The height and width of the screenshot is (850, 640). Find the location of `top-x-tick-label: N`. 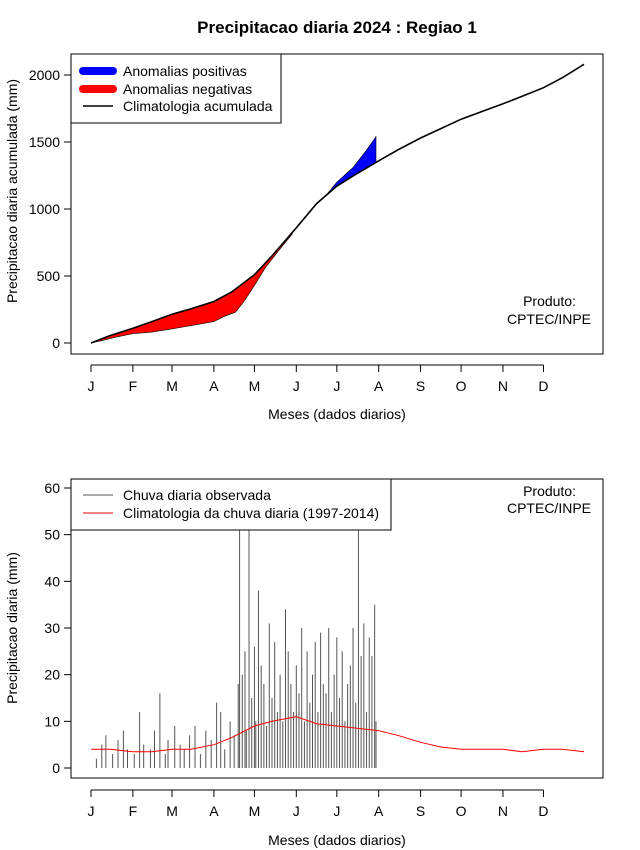

top-x-tick-label: N is located at coordinates (503, 386).